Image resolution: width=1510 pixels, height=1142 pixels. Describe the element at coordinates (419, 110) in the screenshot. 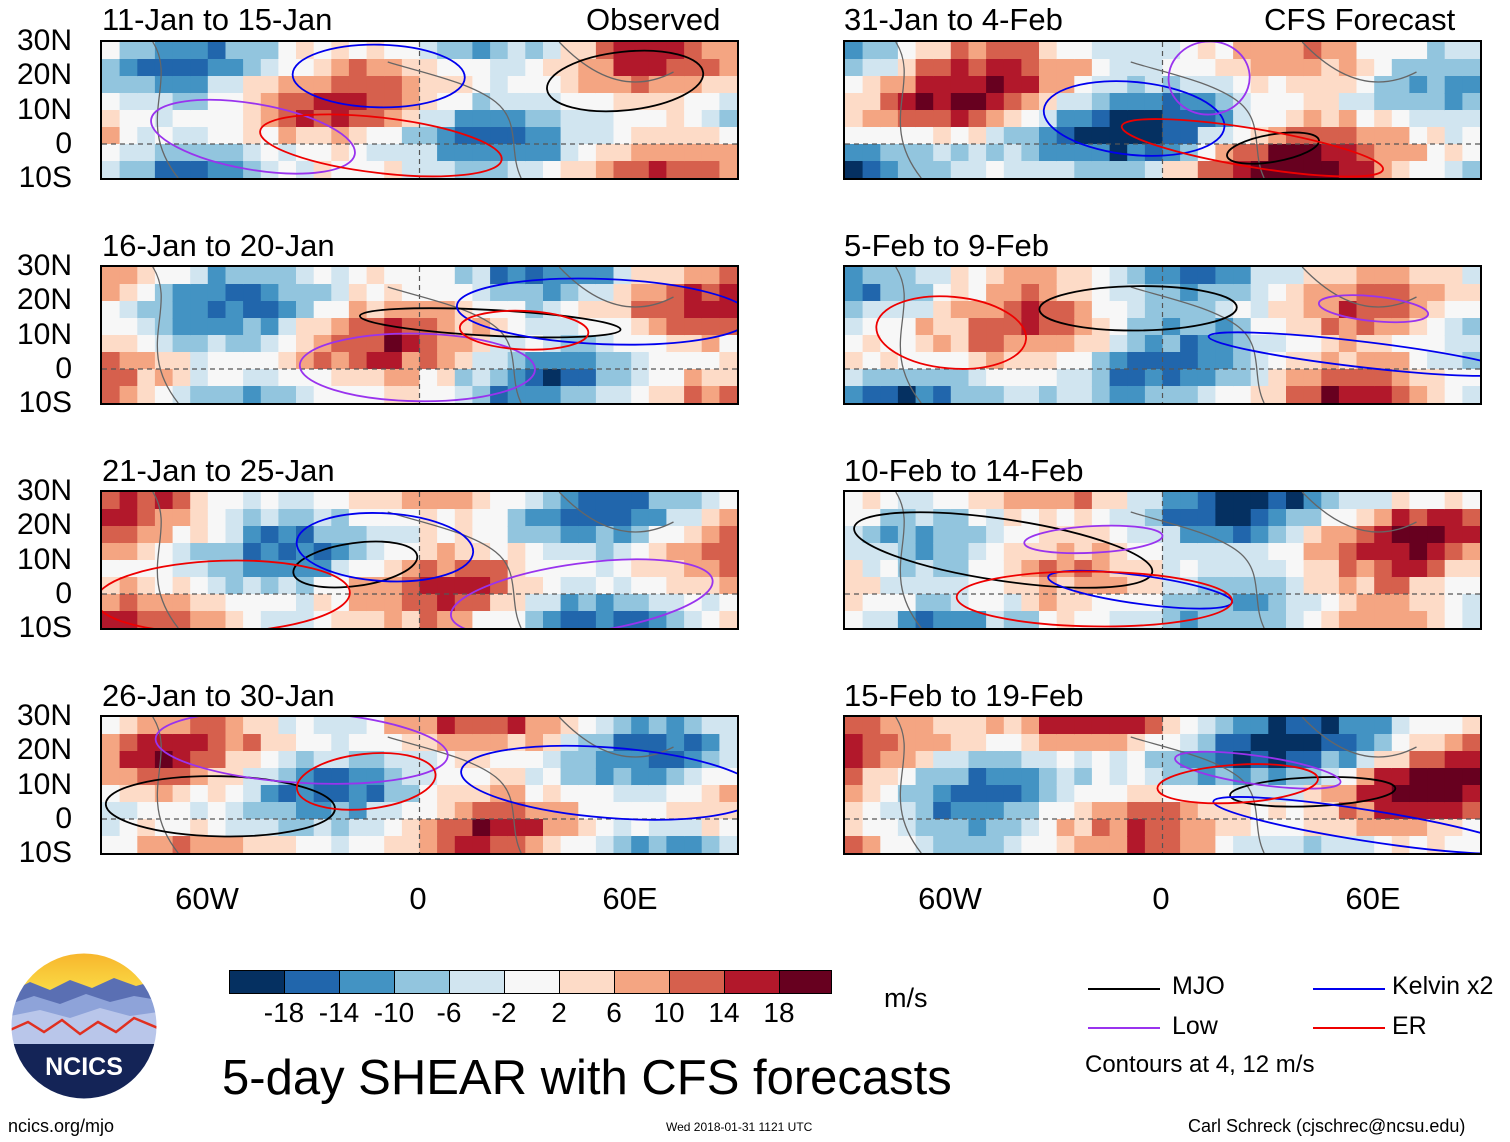

I see `shear-map` at that location.